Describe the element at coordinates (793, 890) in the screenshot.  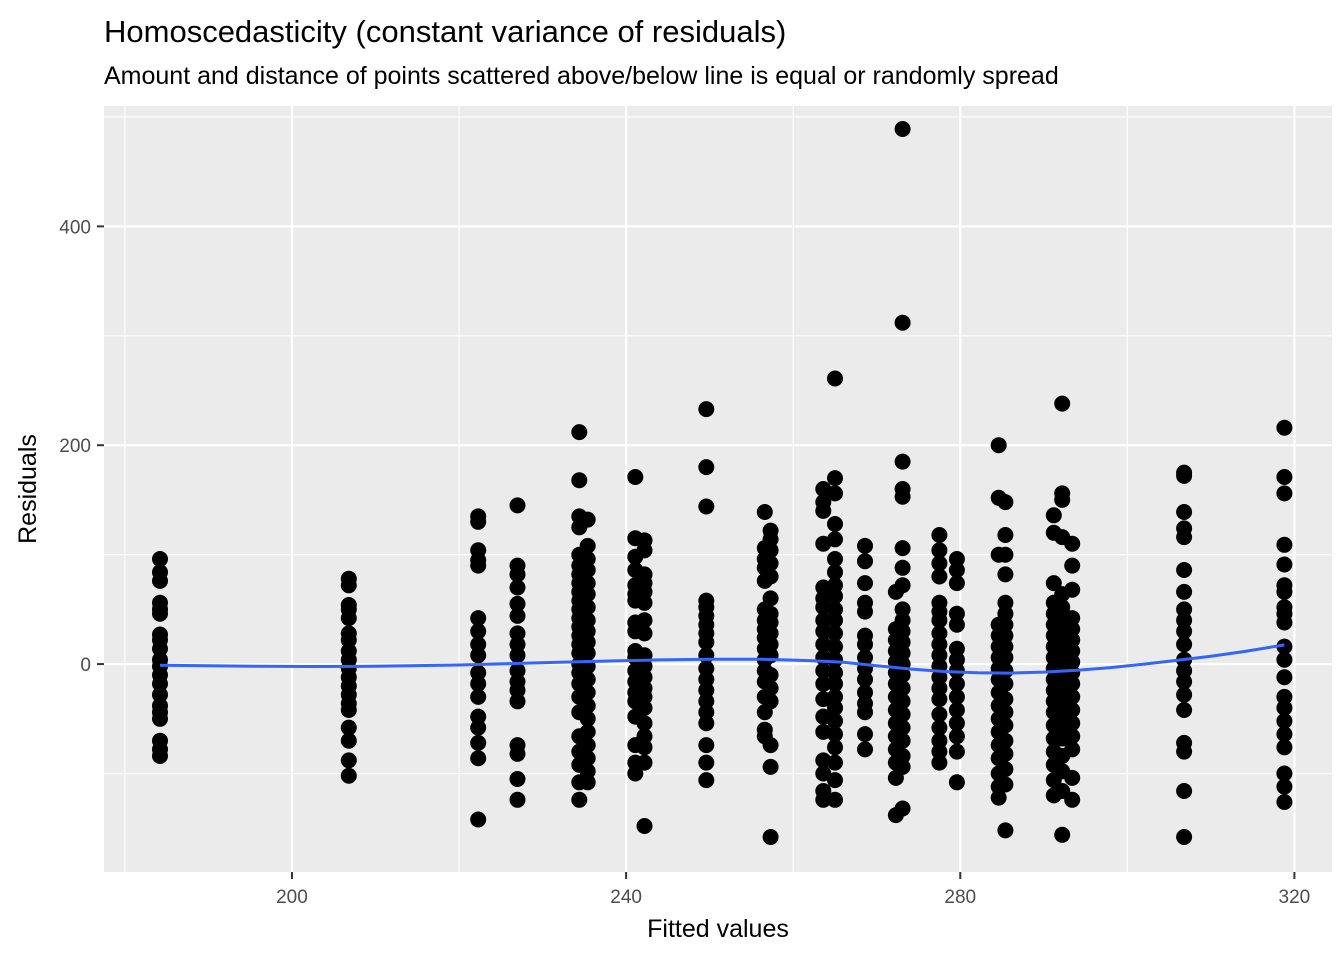
I see `x-axis: 200 240 280 320` at that location.